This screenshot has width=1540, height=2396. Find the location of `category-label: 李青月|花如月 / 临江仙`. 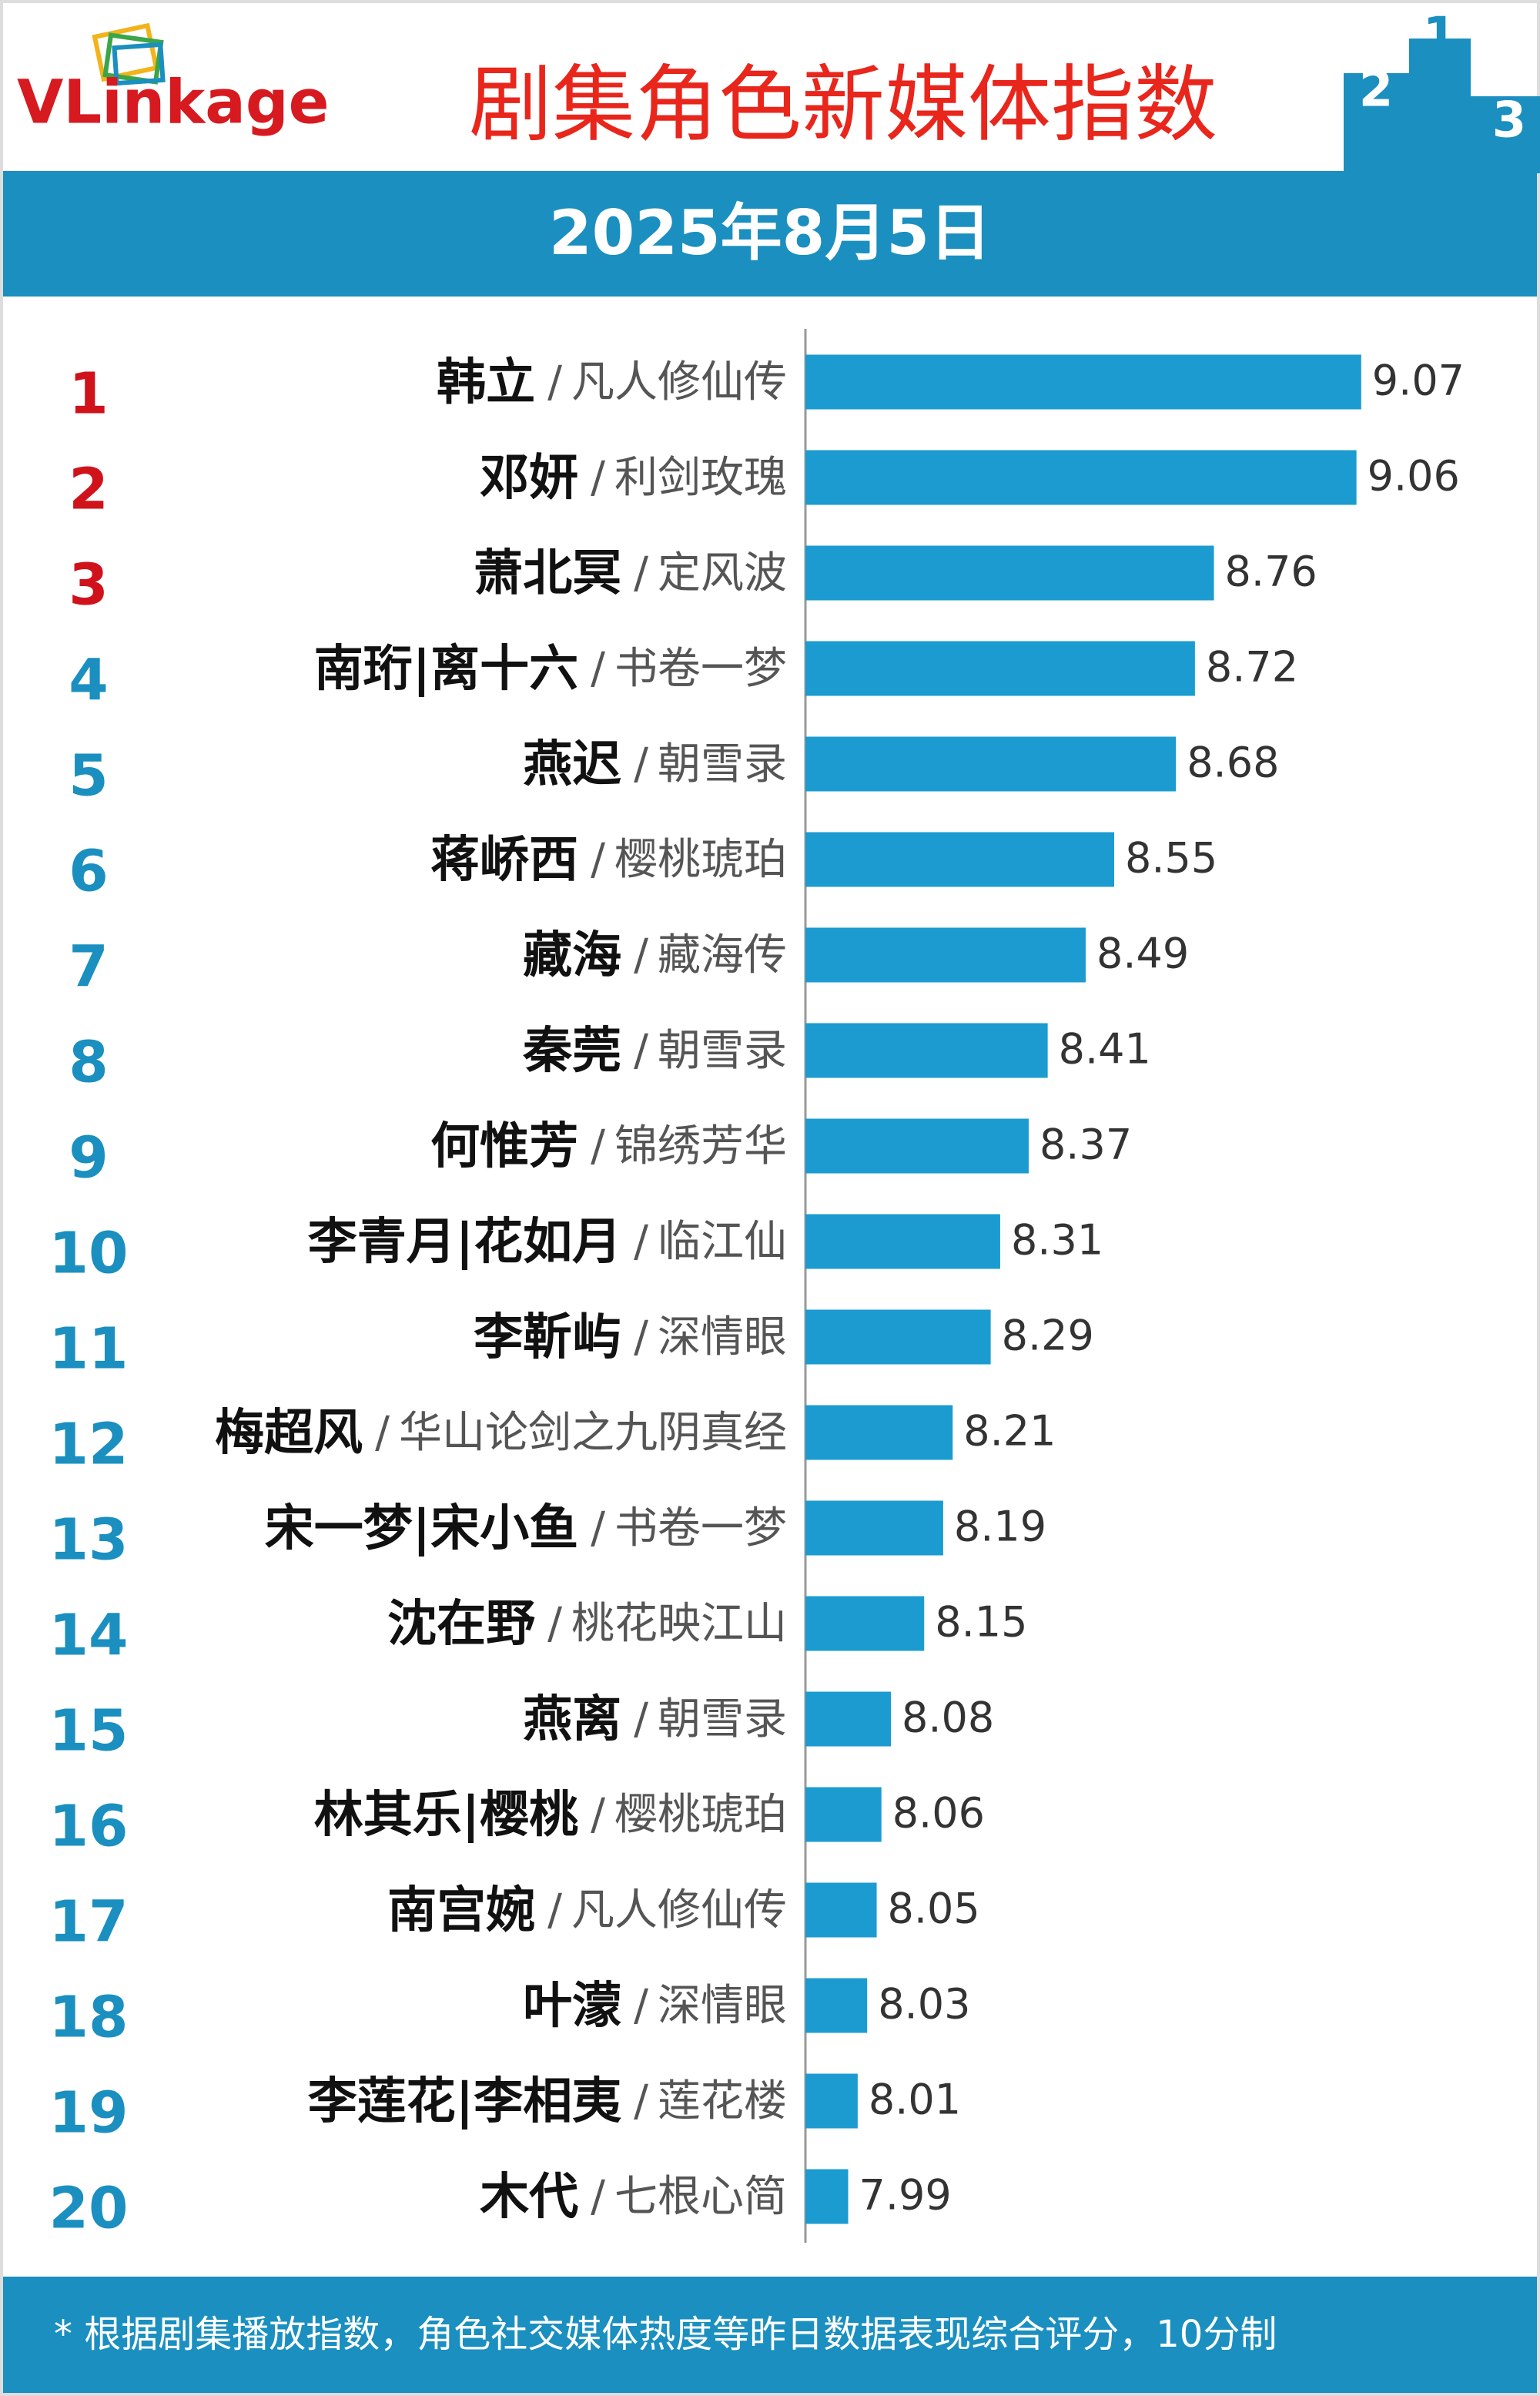

category-label: 李青月|花如月 / 临江仙 is located at coordinates (547, 1242).